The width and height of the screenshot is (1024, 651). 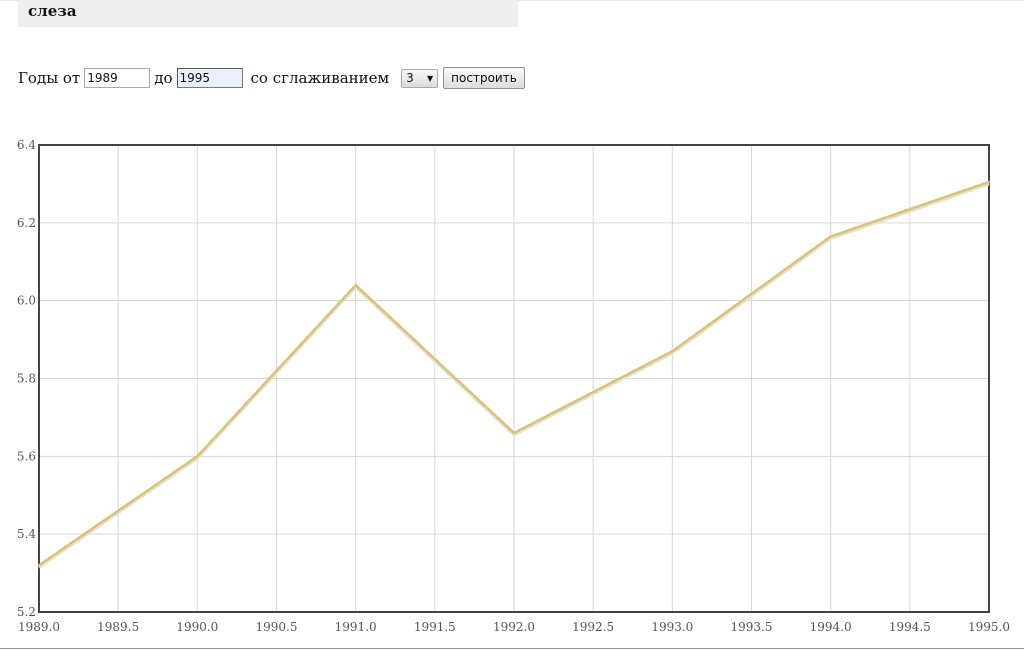 I want to click on chevron-down-icon: ▼, so click(x=430, y=78).